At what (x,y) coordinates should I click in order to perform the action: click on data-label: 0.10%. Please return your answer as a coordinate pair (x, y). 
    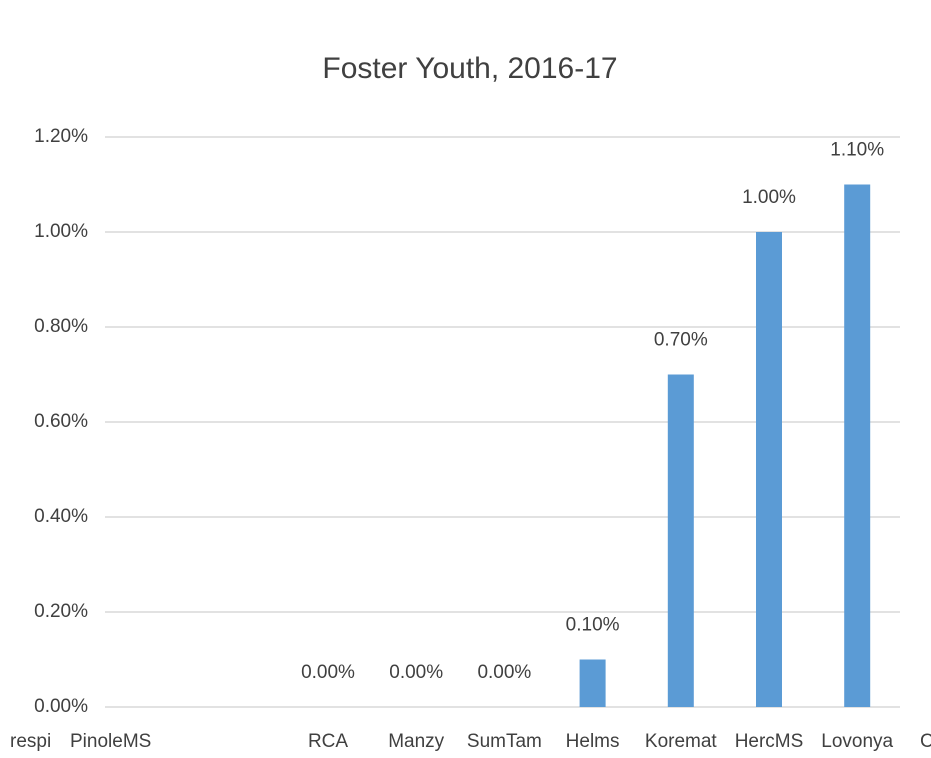
    Looking at the image, I should click on (593, 625).